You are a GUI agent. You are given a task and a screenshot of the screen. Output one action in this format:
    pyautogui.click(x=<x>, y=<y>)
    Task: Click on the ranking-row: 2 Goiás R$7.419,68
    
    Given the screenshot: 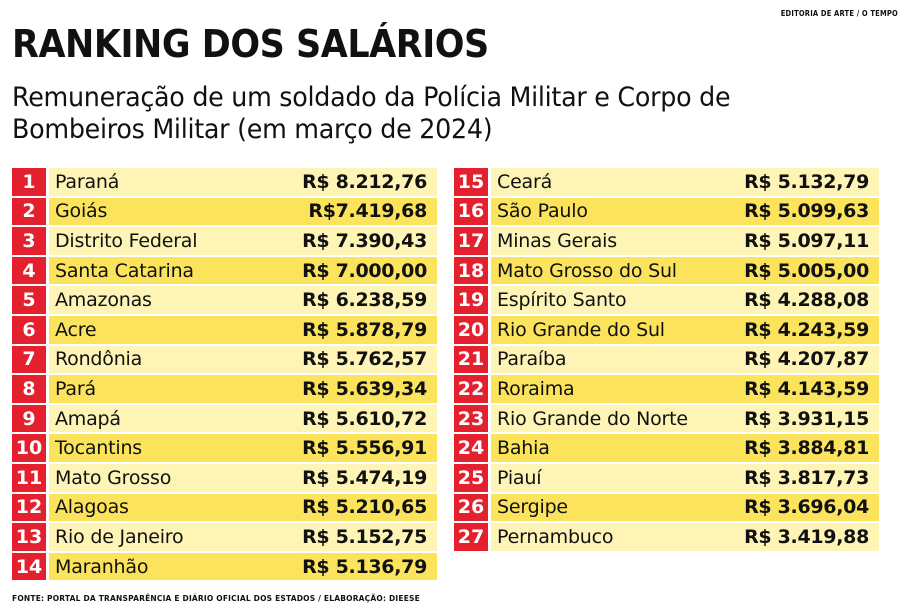 What is the action you would take?
    pyautogui.click(x=224, y=211)
    